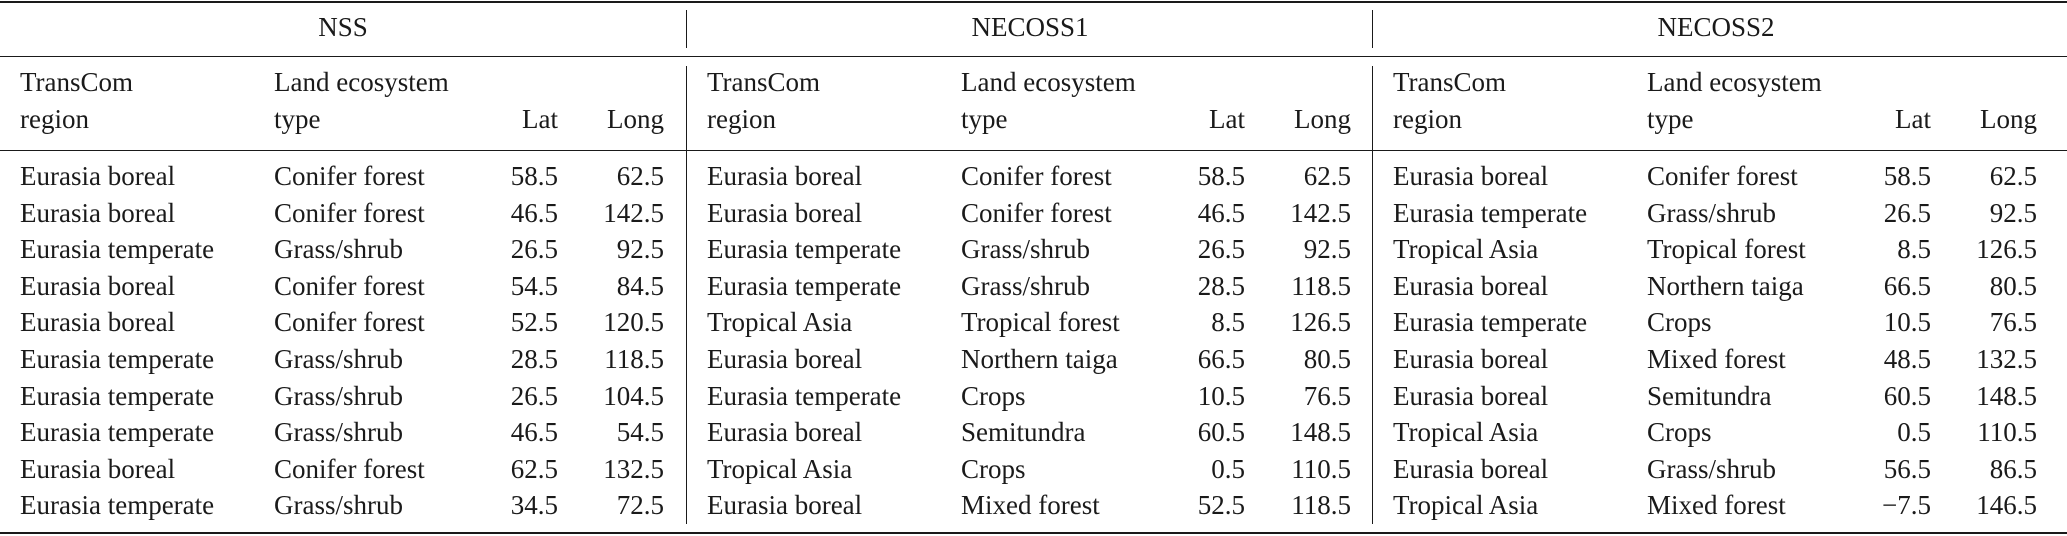 The height and width of the screenshot is (536, 2067). I want to click on cell-long: 120.5, so click(633, 322).